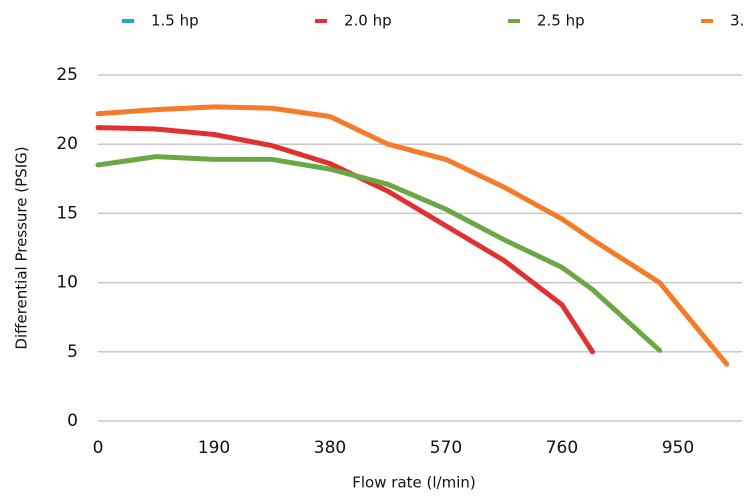  What do you see at coordinates (22, 247) in the screenshot?
I see `y-axis-label: Differential Pressure (PSIG)` at bounding box center [22, 247].